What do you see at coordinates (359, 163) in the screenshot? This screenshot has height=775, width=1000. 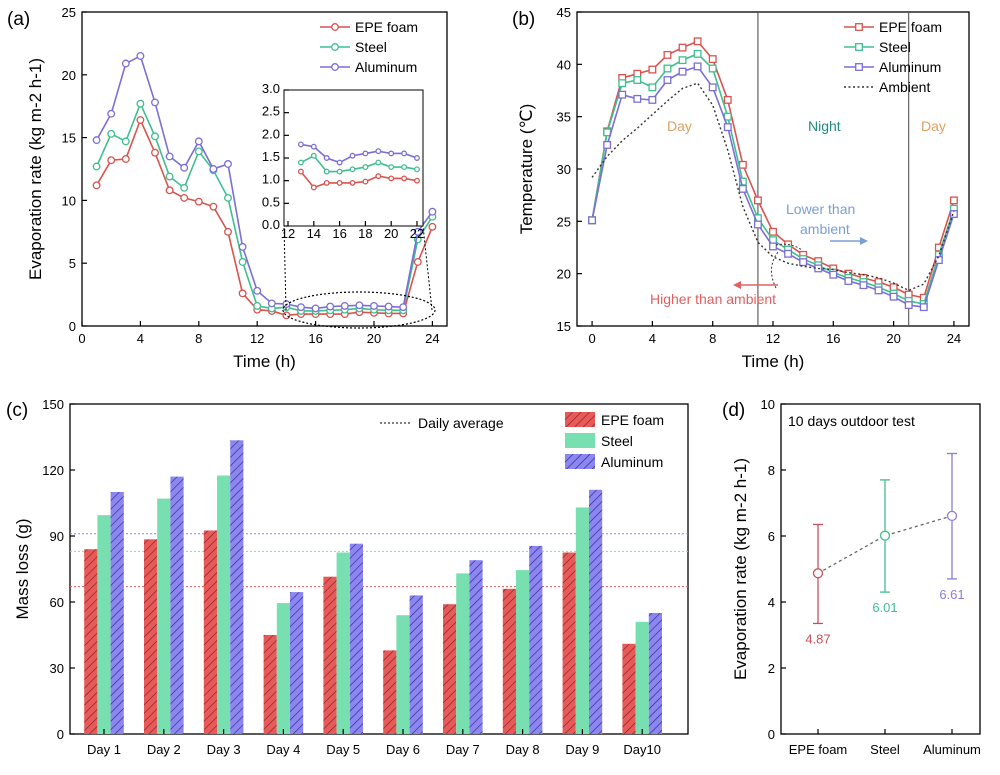 I see `a-inset-series-line` at bounding box center [359, 163].